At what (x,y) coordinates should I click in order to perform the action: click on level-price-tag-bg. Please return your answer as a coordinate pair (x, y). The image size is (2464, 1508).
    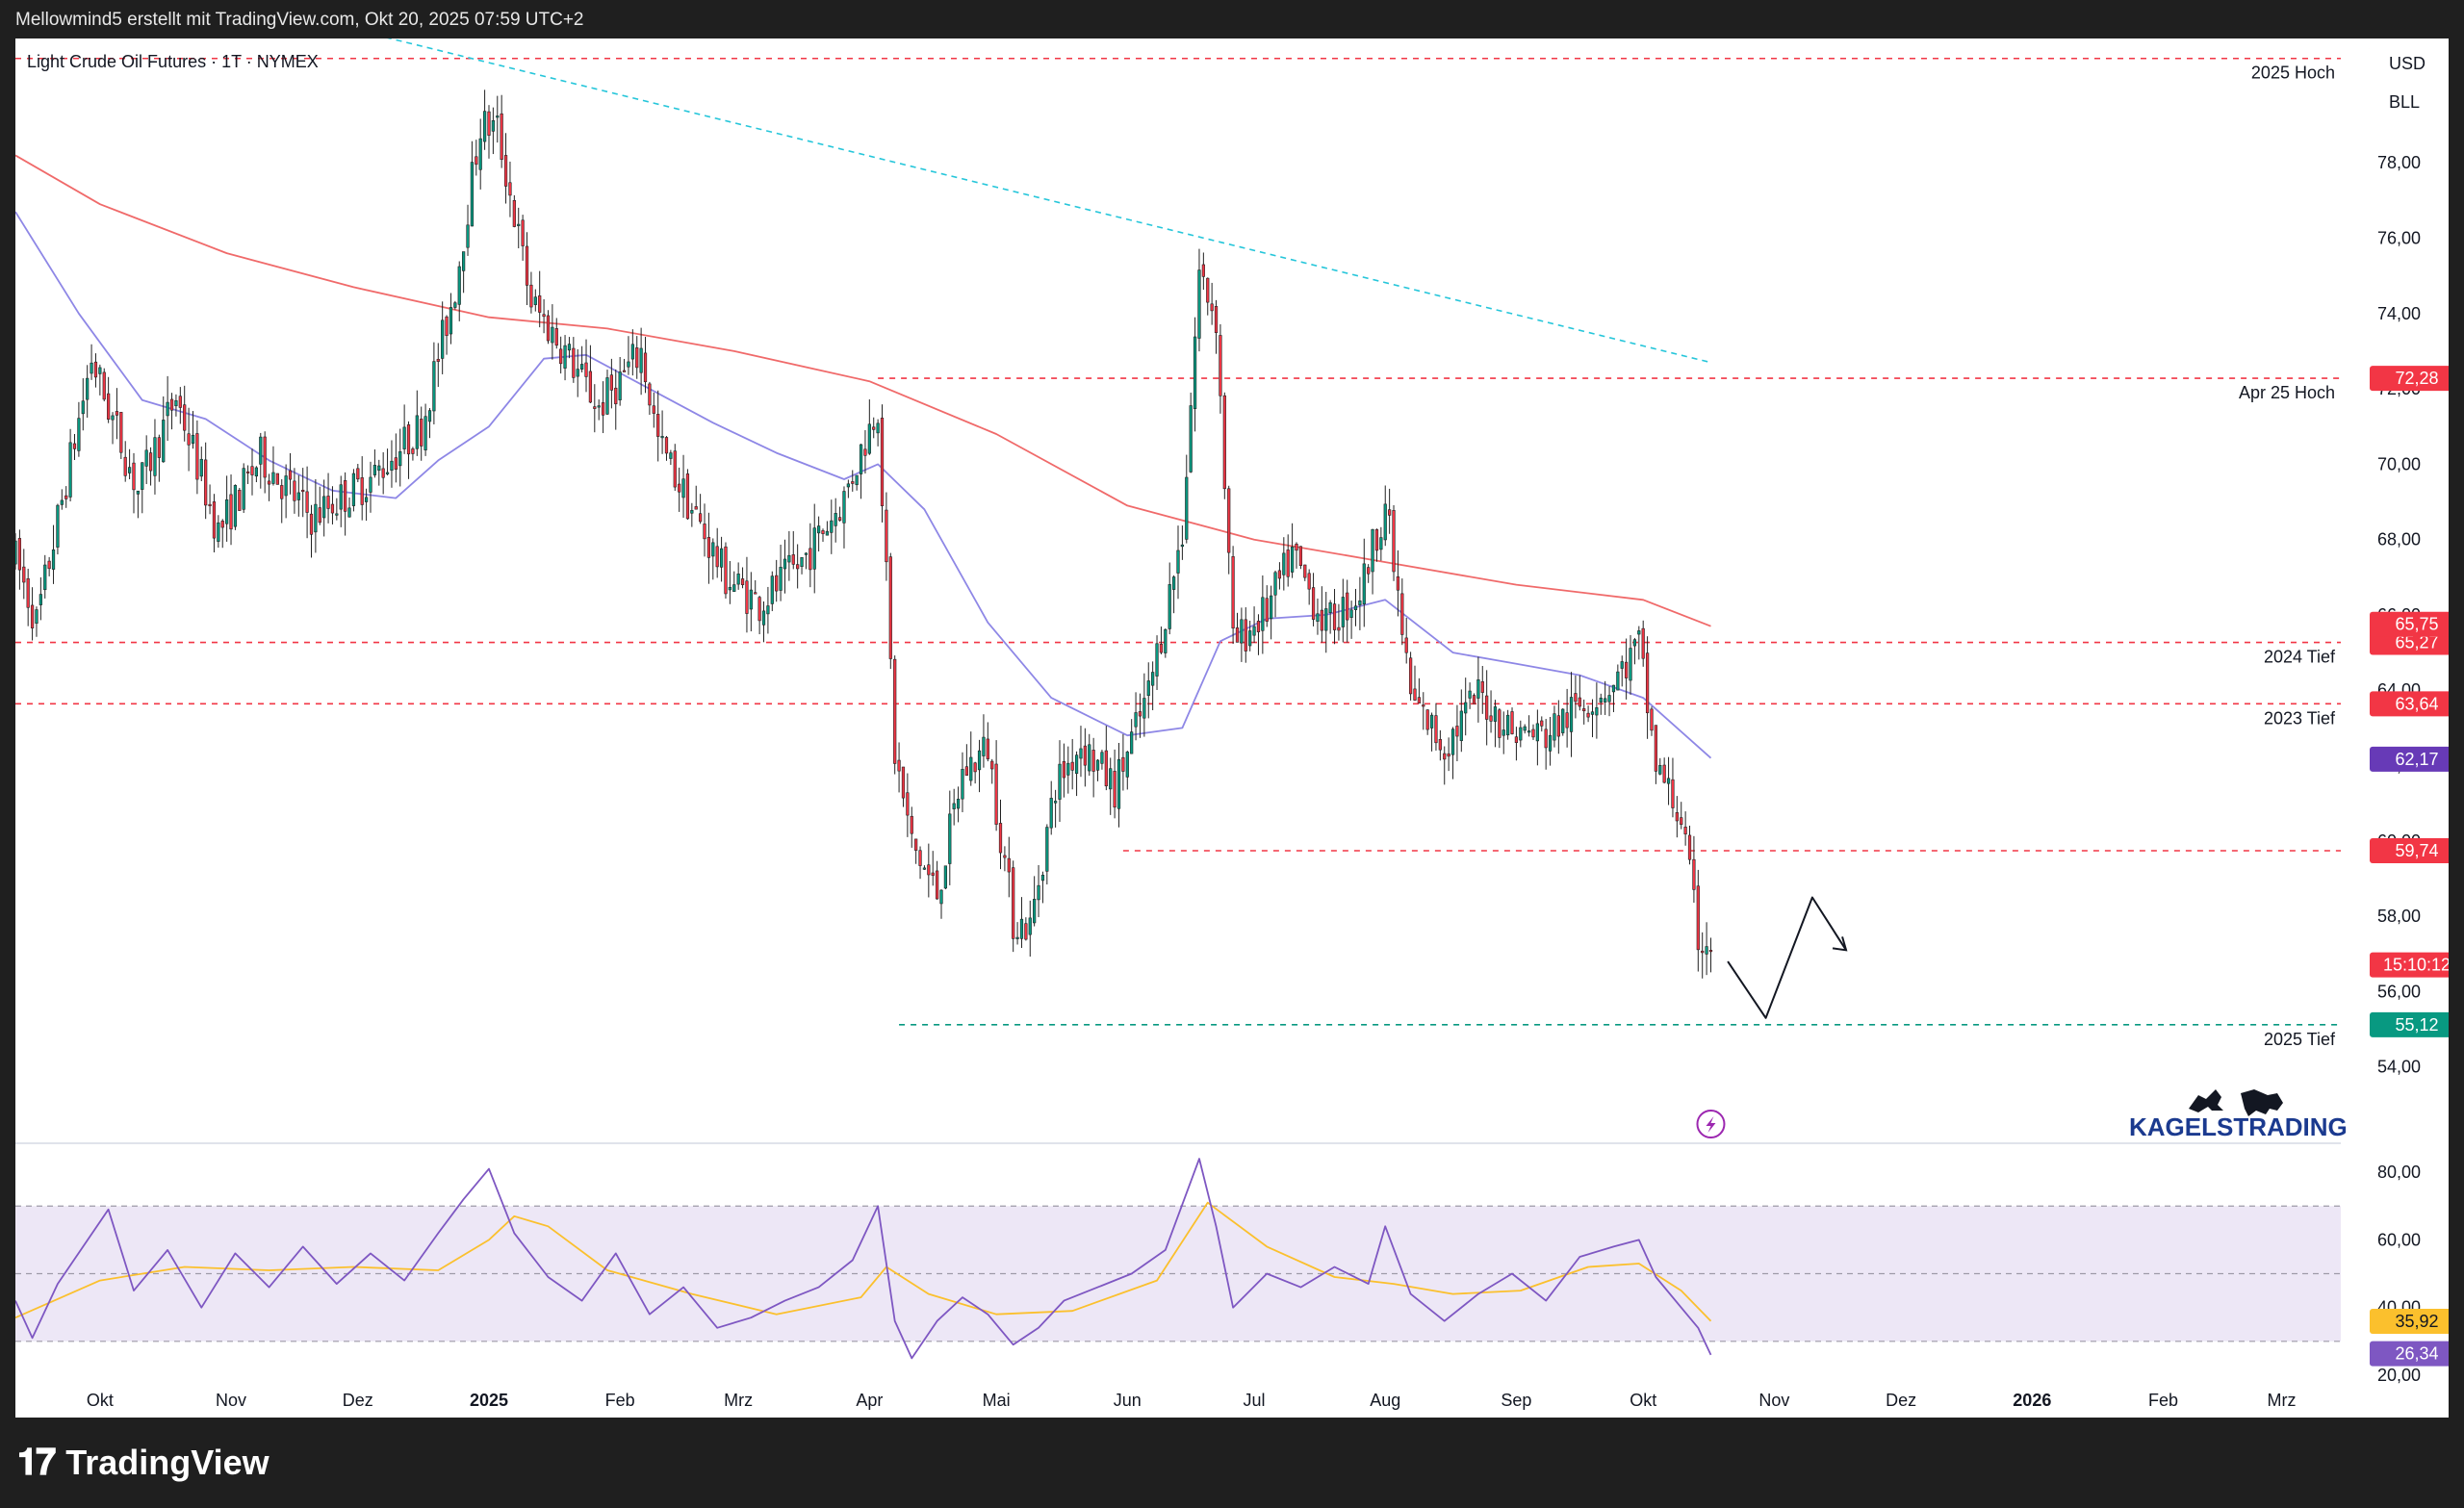
    Looking at the image, I should click on (2409, 704).